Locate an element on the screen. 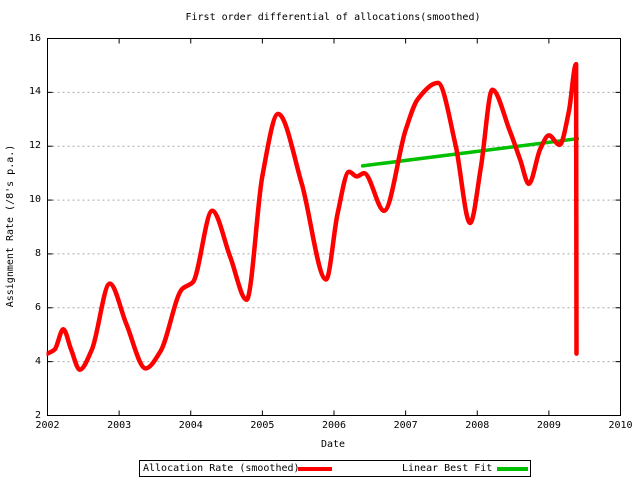 The height and width of the screenshot is (480, 640). y-tick-label: 16 is located at coordinates (34, 38).